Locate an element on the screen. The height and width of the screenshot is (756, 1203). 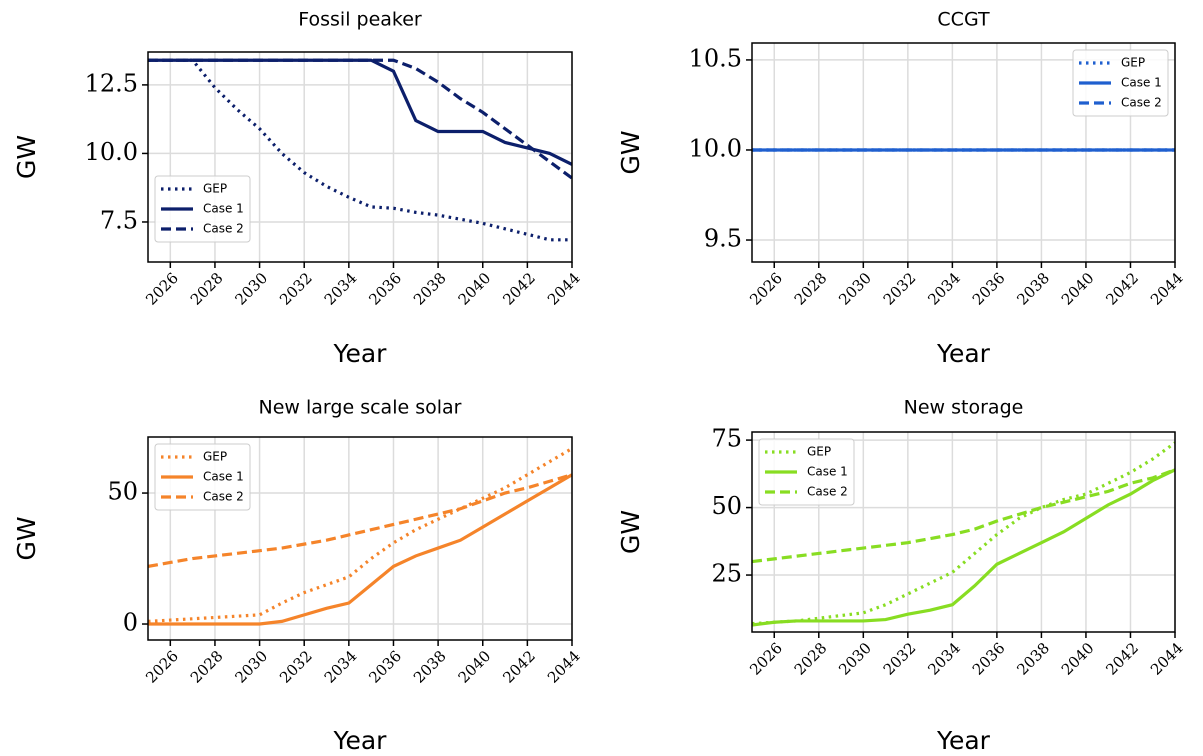
y-tick-label: 75 is located at coordinates (726, 439).